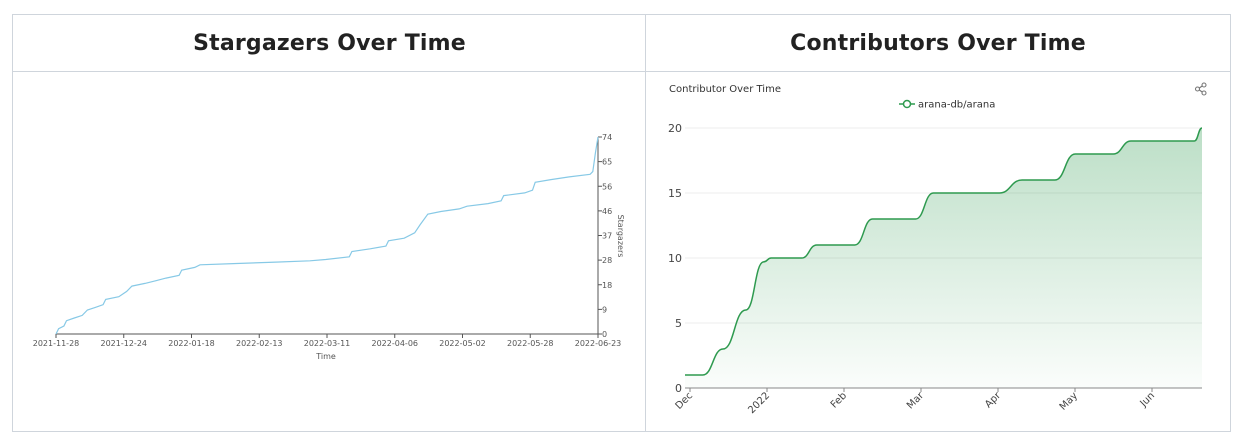 The image size is (1250, 446). I want to click on contributors-panel-title: Contributors Over Time, so click(938, 43).